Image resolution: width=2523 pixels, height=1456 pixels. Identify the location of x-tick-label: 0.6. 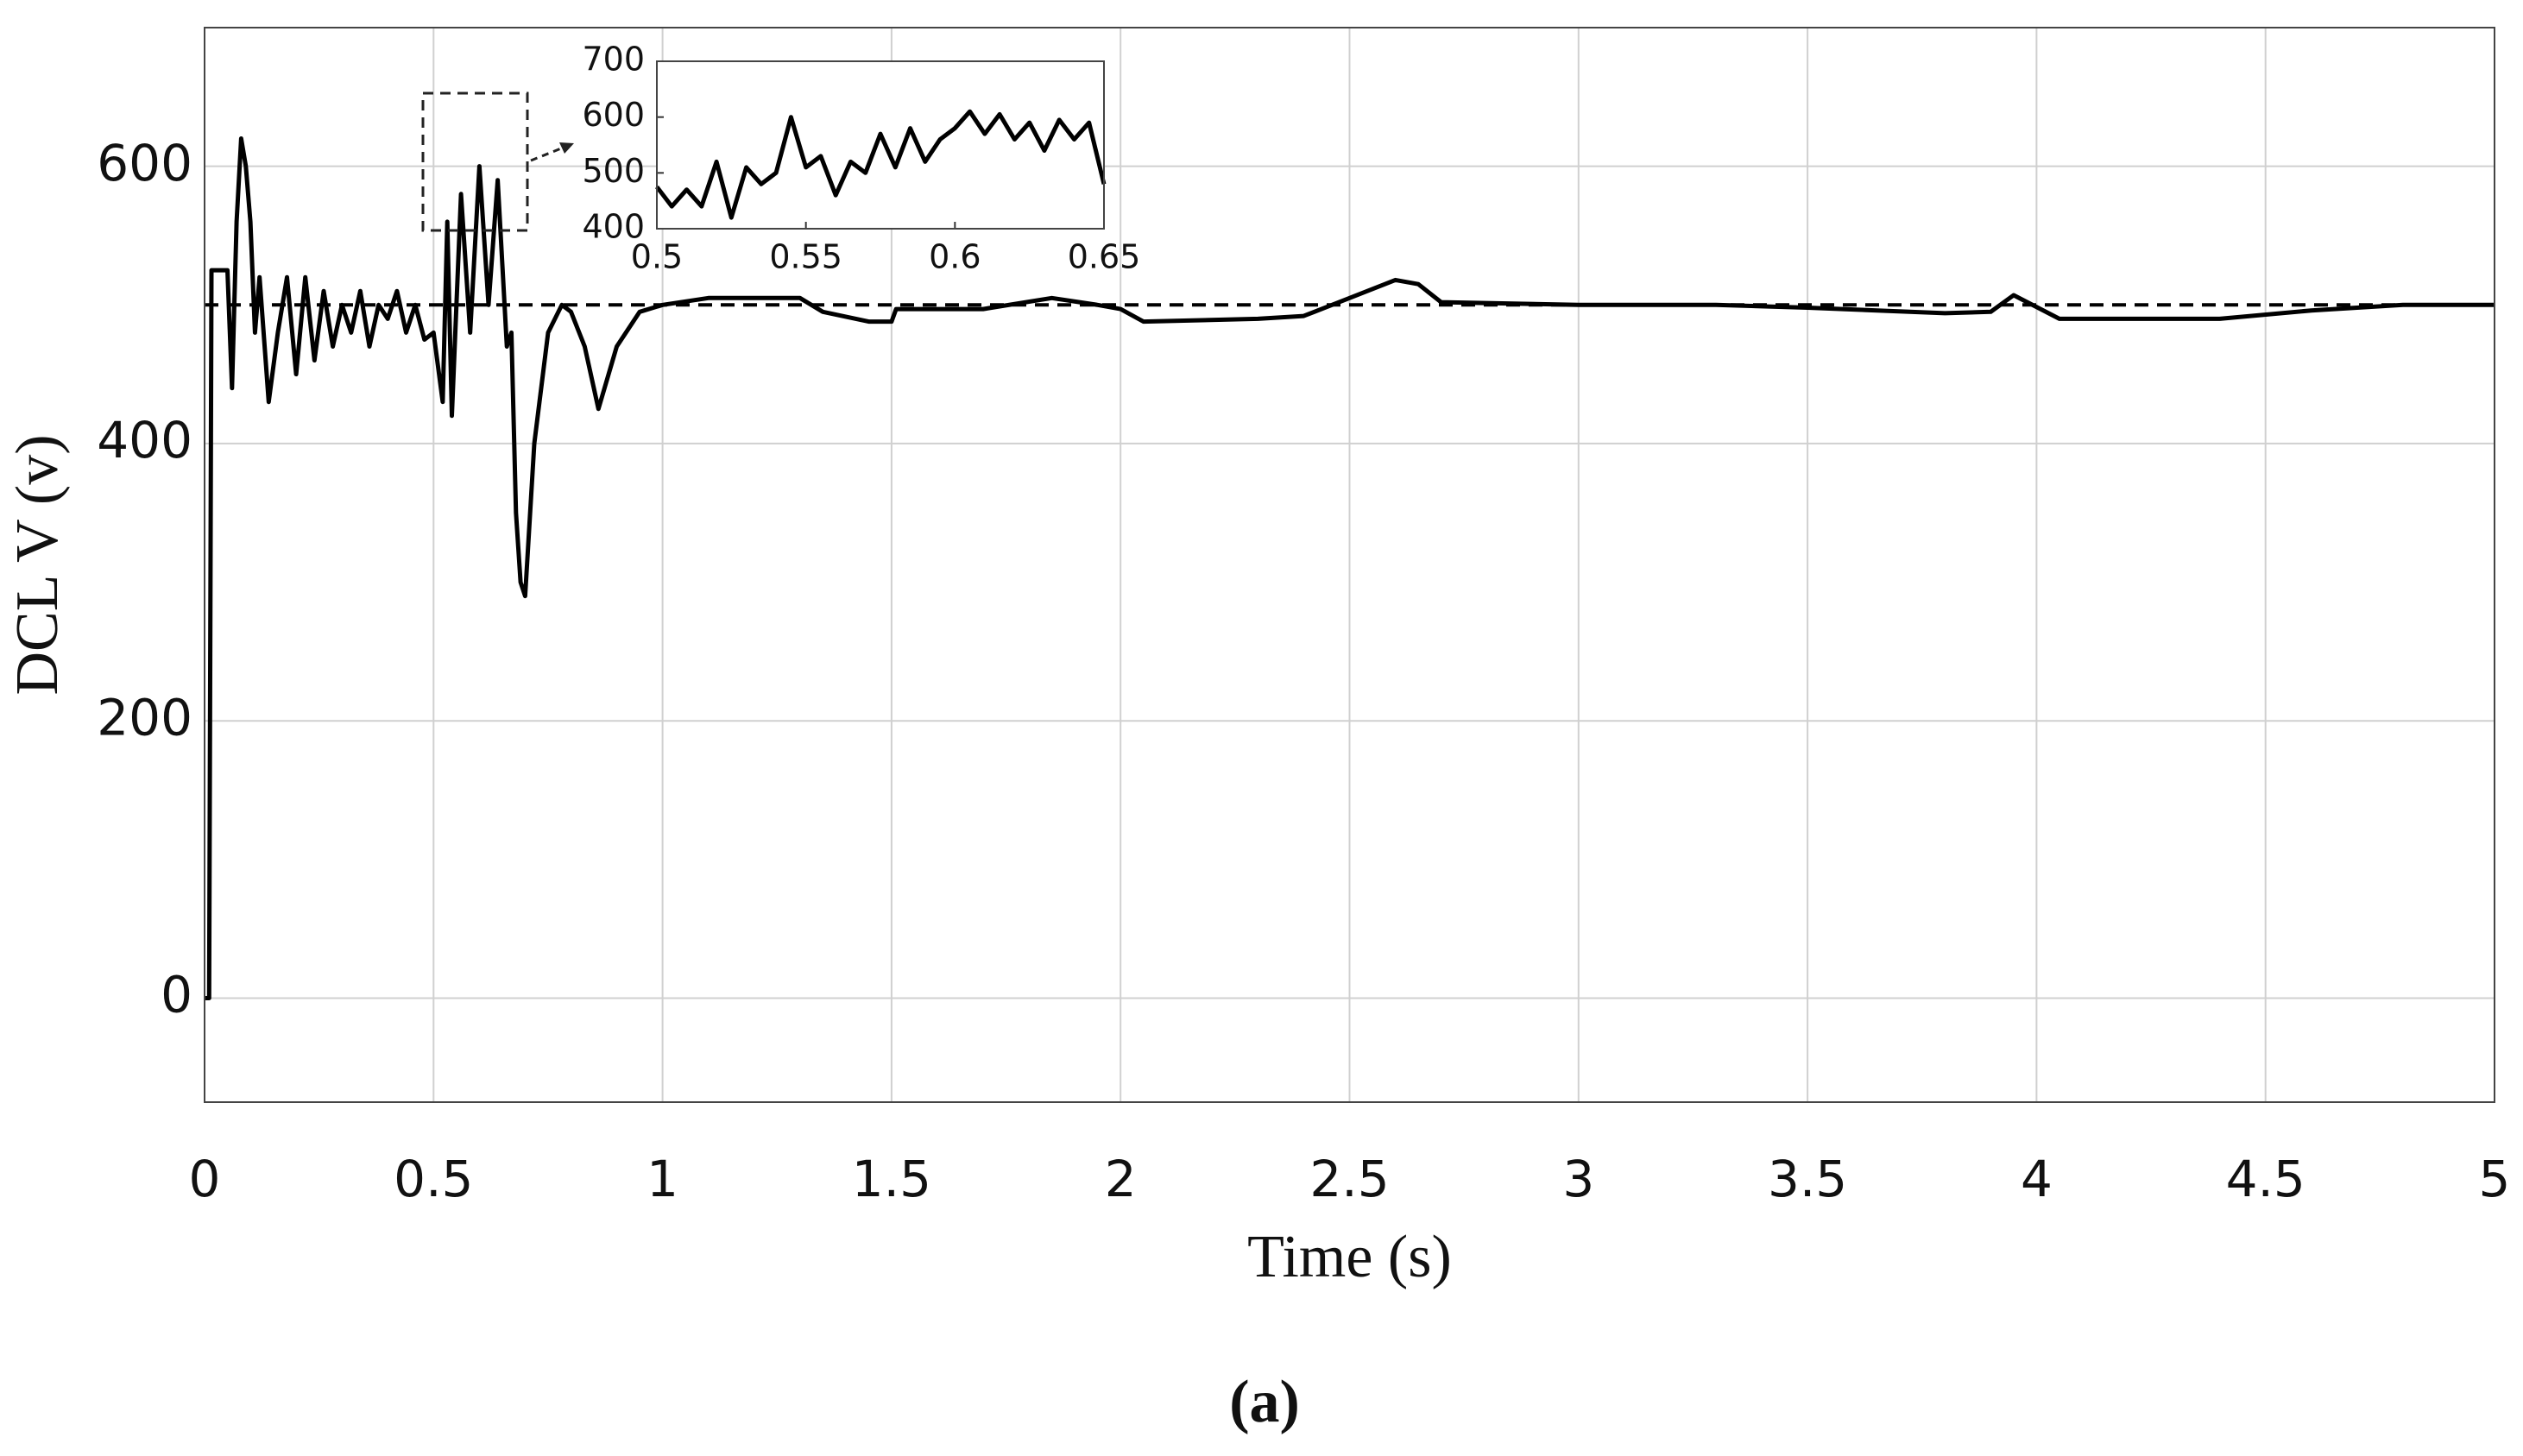
(955, 257).